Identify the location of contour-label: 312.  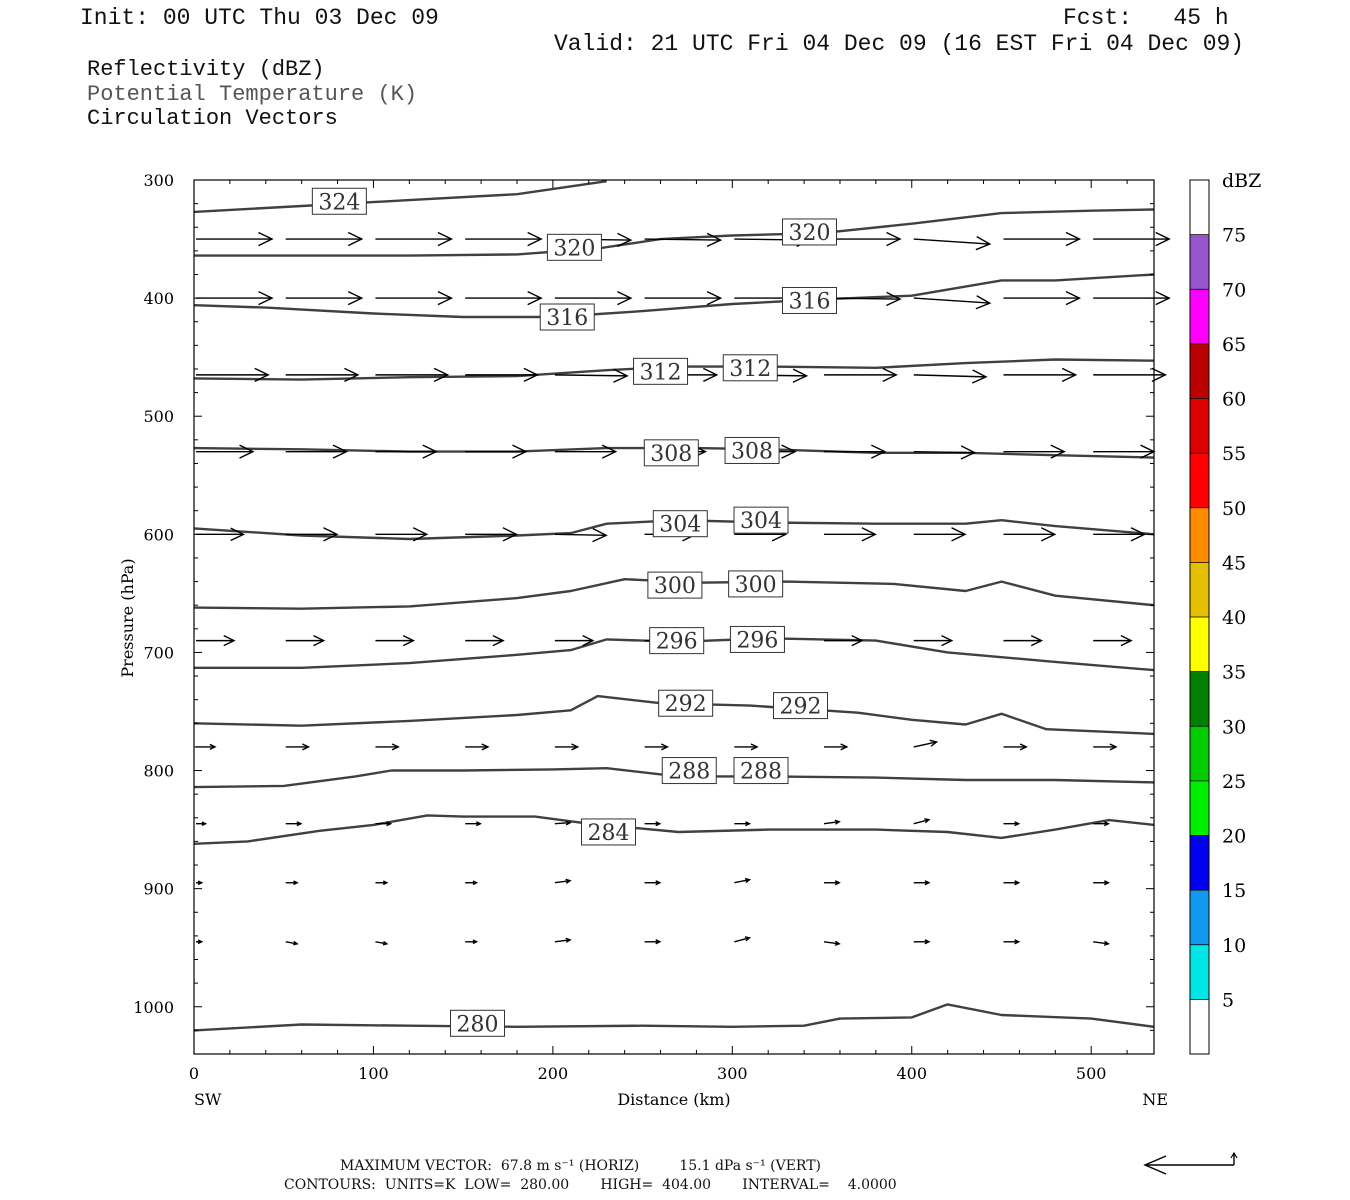
(750, 369).